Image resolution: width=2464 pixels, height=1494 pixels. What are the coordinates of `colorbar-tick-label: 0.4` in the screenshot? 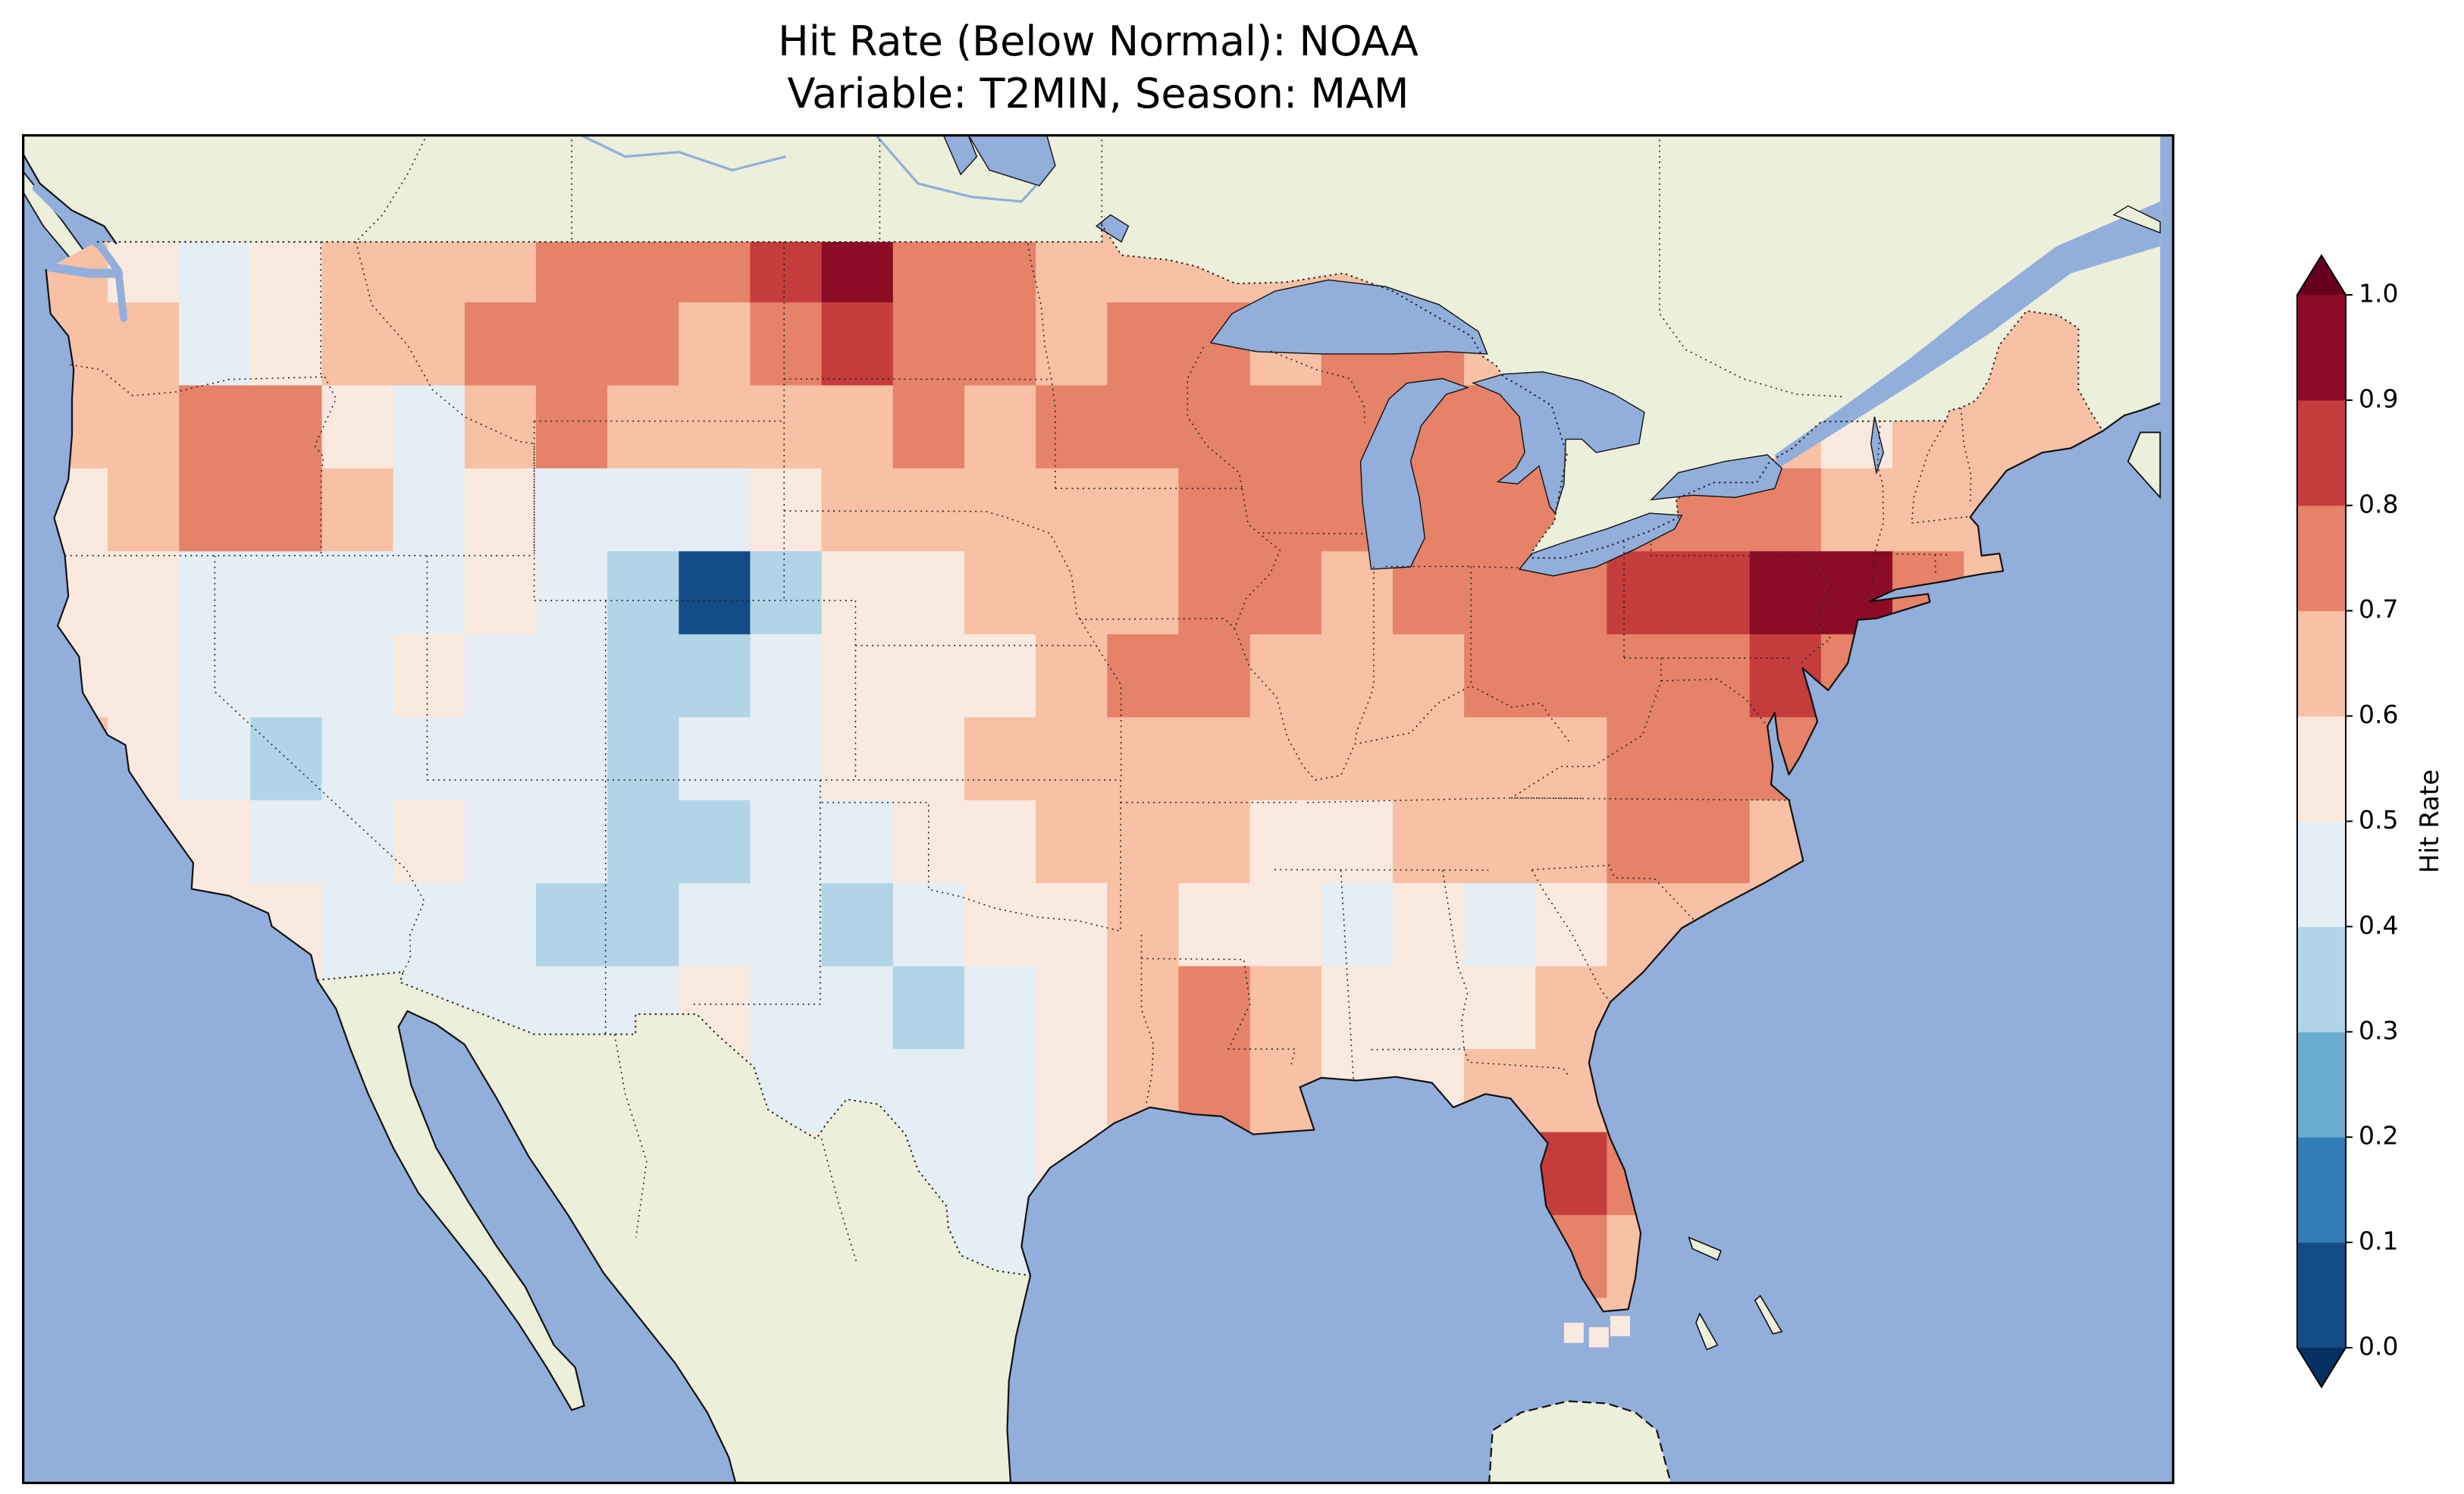 It's located at (2378, 925).